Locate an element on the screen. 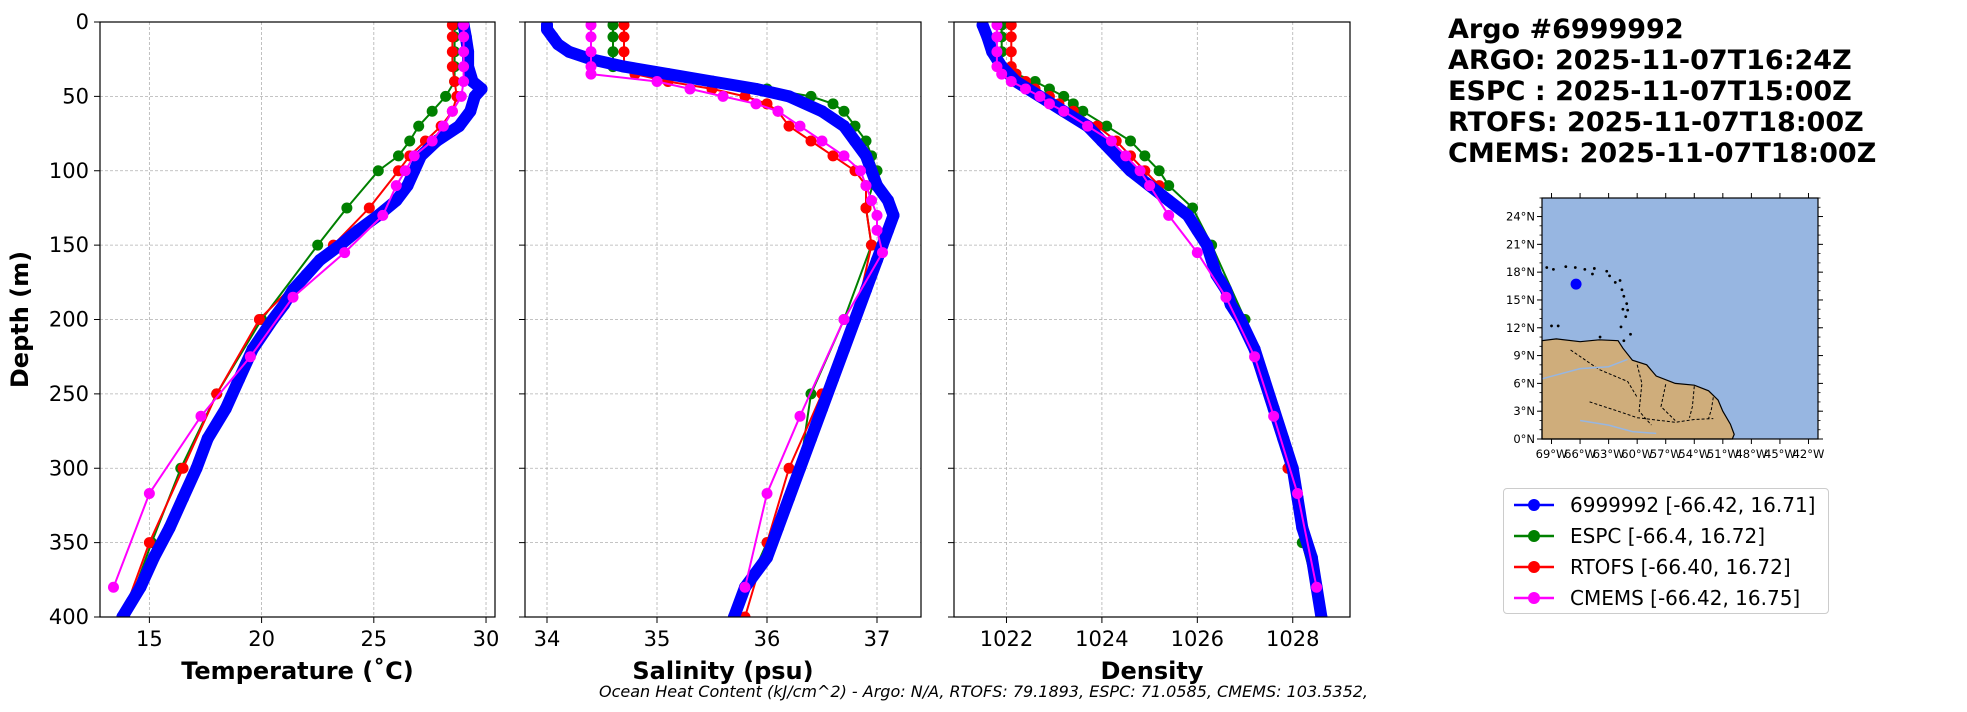  map-lon-label: 60°W is located at coordinates (1637, 454).